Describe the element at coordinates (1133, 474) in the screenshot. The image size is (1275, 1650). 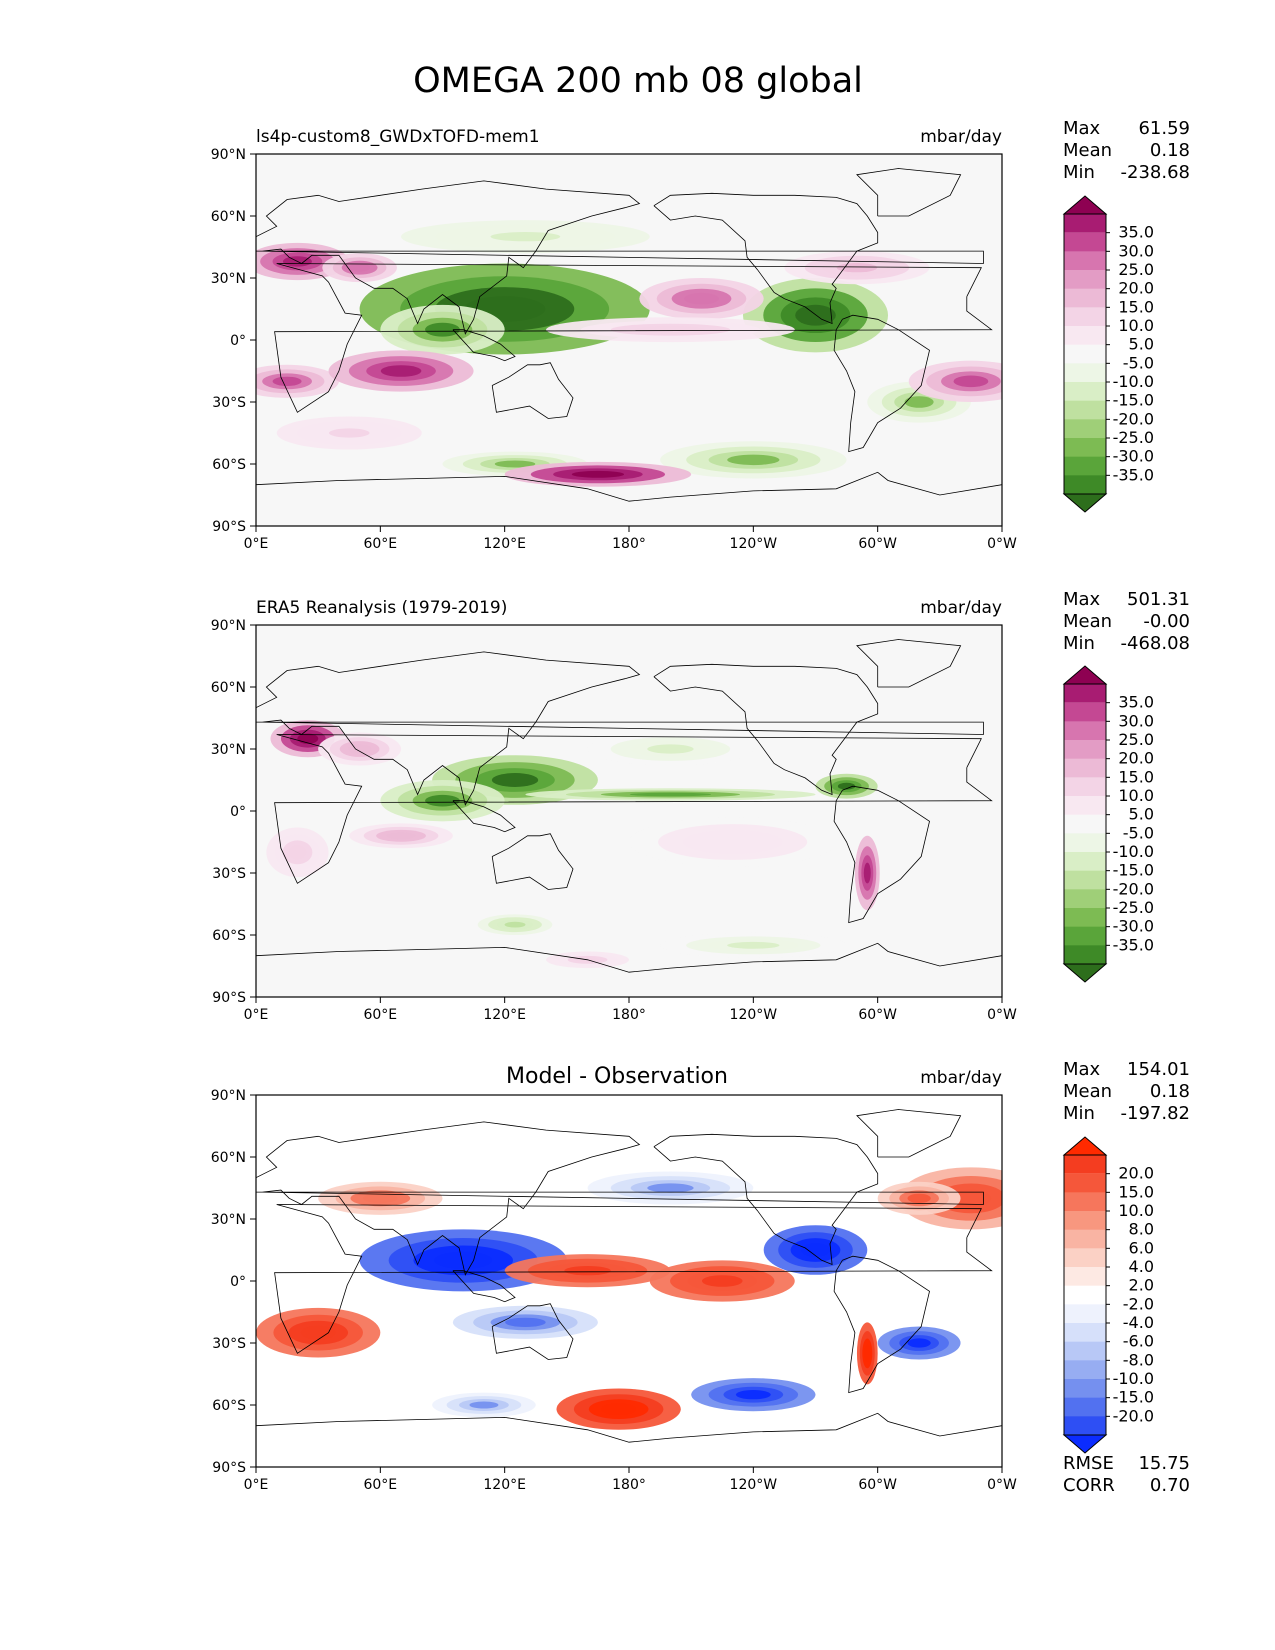
I see `colorbar-tick-label: -35.0` at that location.